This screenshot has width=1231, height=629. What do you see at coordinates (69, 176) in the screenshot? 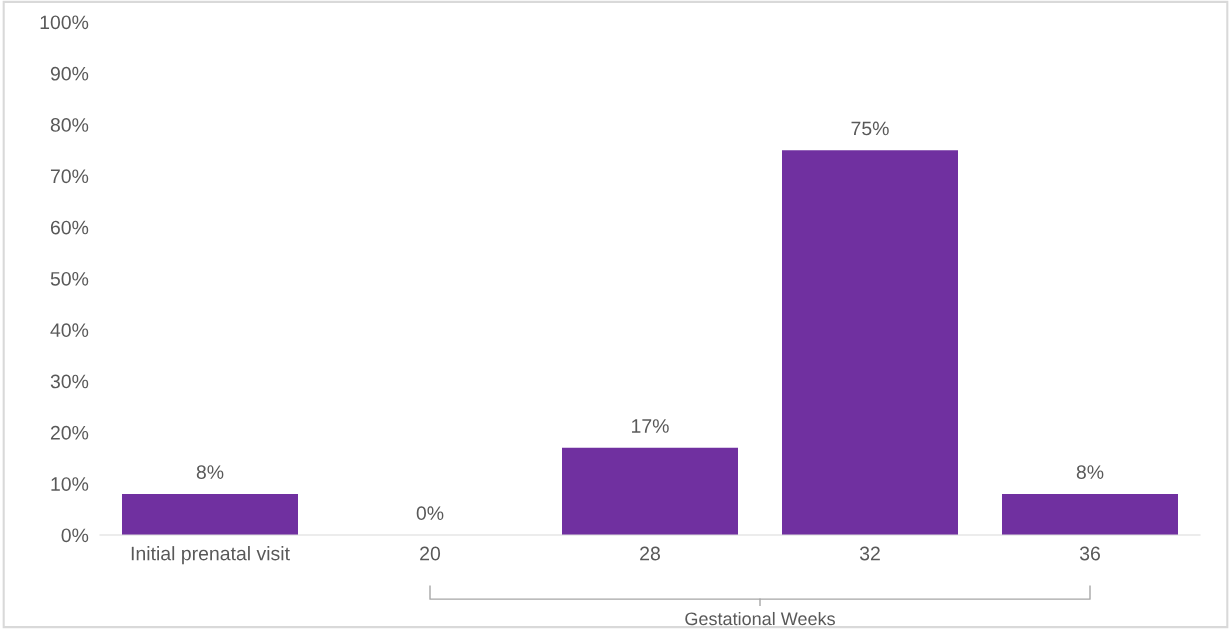
I see `y-tick-label: 70%` at bounding box center [69, 176].